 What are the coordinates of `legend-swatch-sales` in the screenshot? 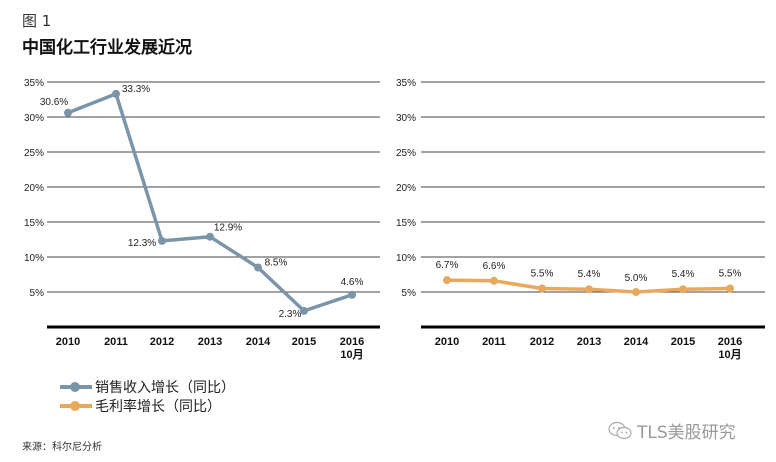 It's located at (76, 386).